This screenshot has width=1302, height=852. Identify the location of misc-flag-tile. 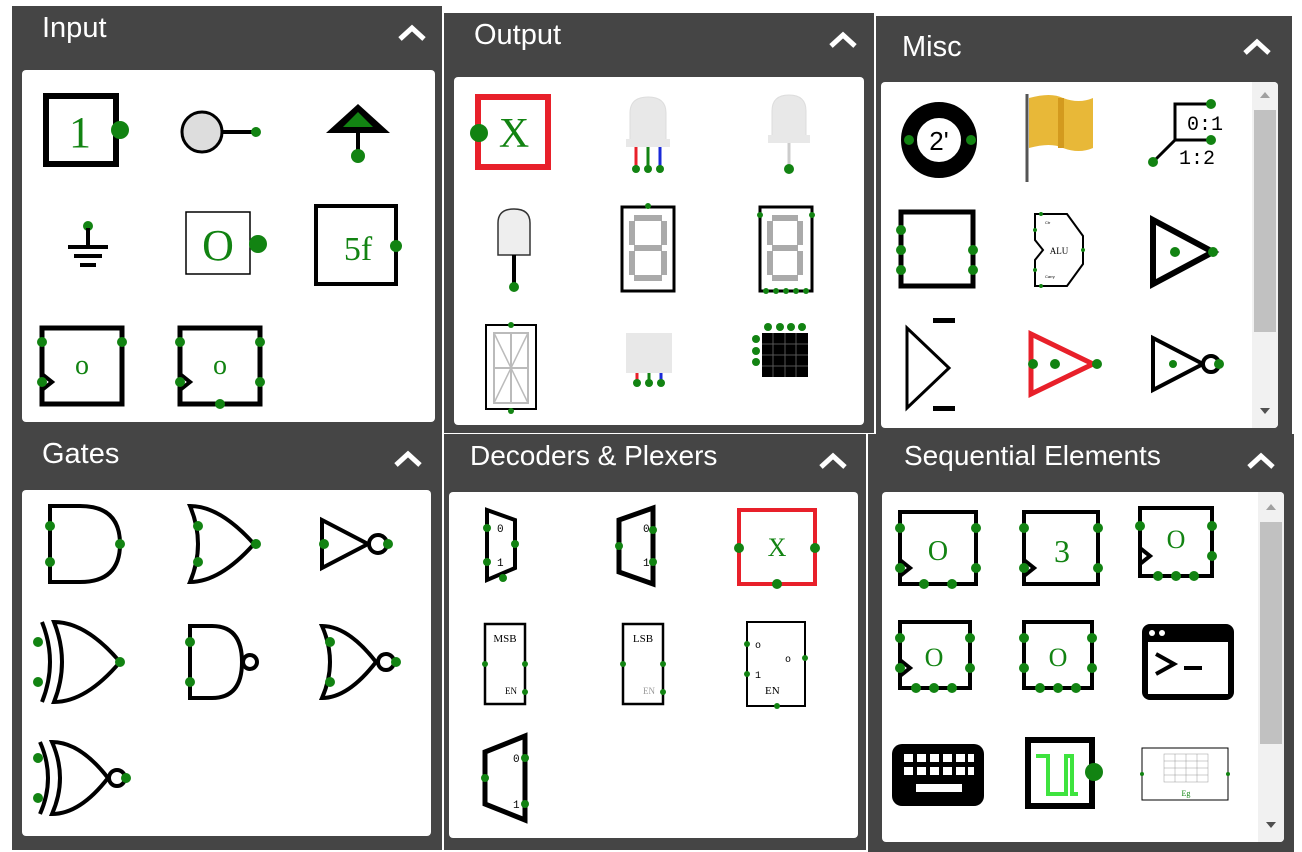
(1061, 137).